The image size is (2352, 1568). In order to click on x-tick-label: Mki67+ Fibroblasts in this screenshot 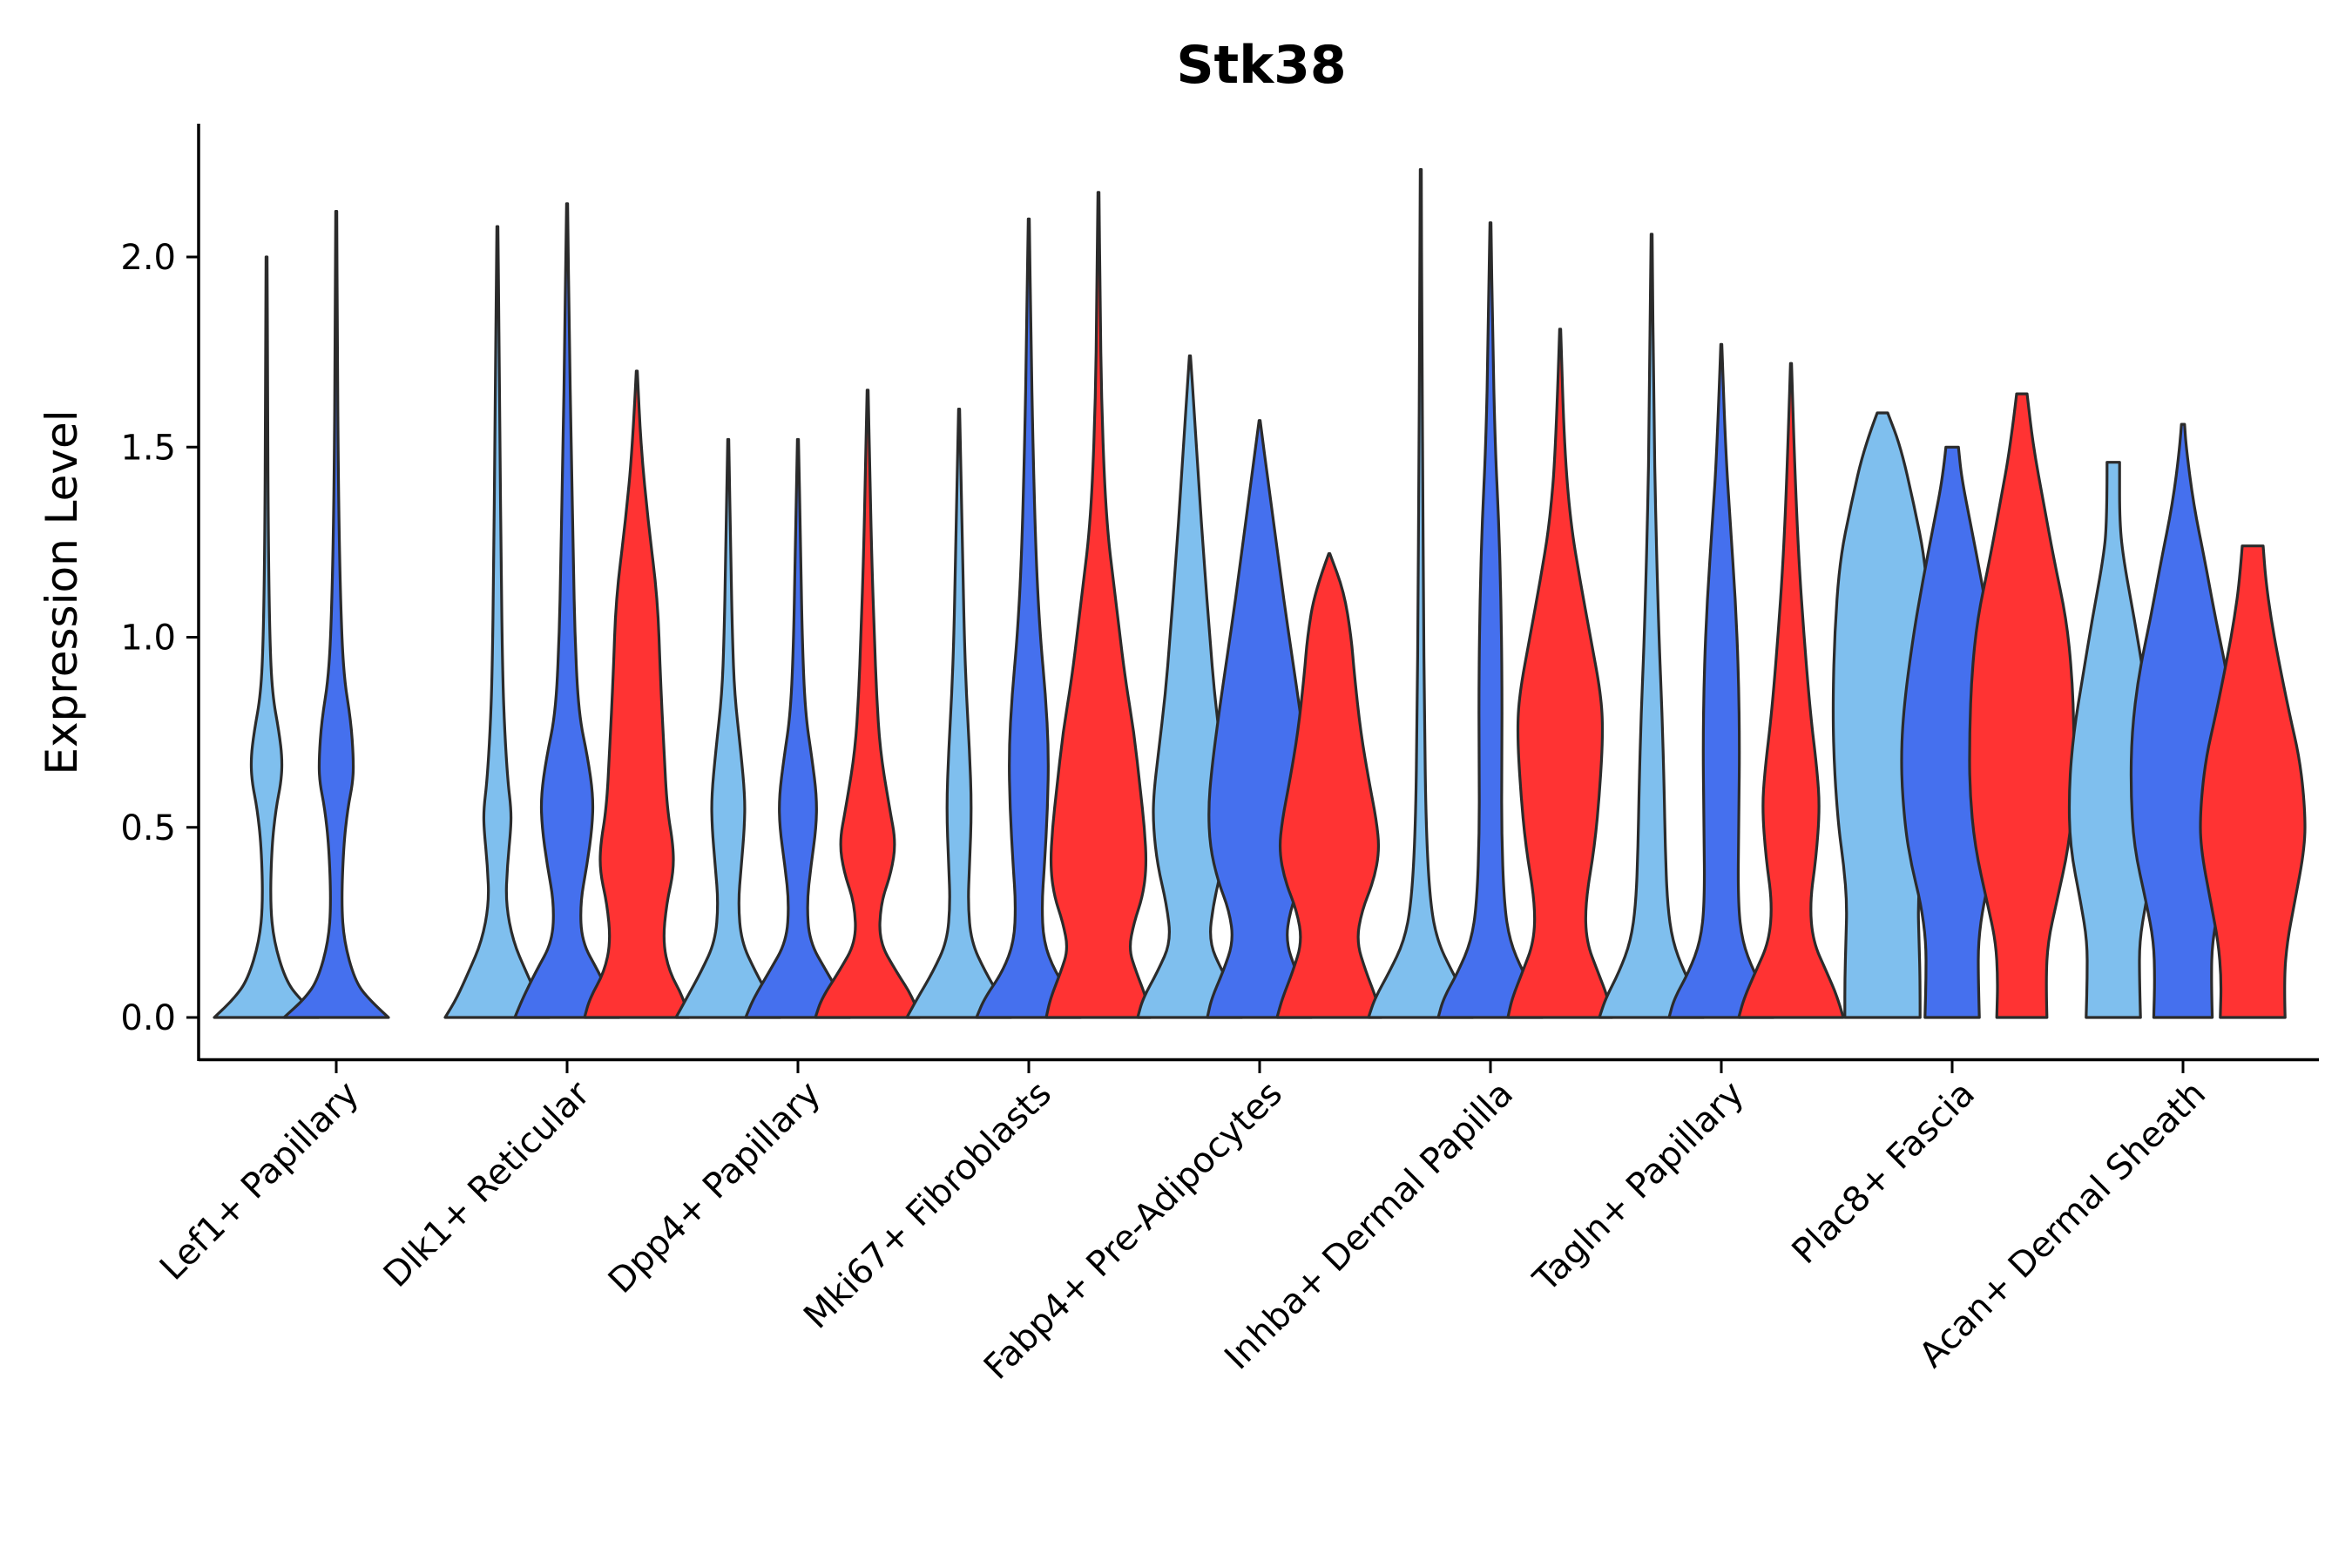, I will do `click(927, 1205)`.